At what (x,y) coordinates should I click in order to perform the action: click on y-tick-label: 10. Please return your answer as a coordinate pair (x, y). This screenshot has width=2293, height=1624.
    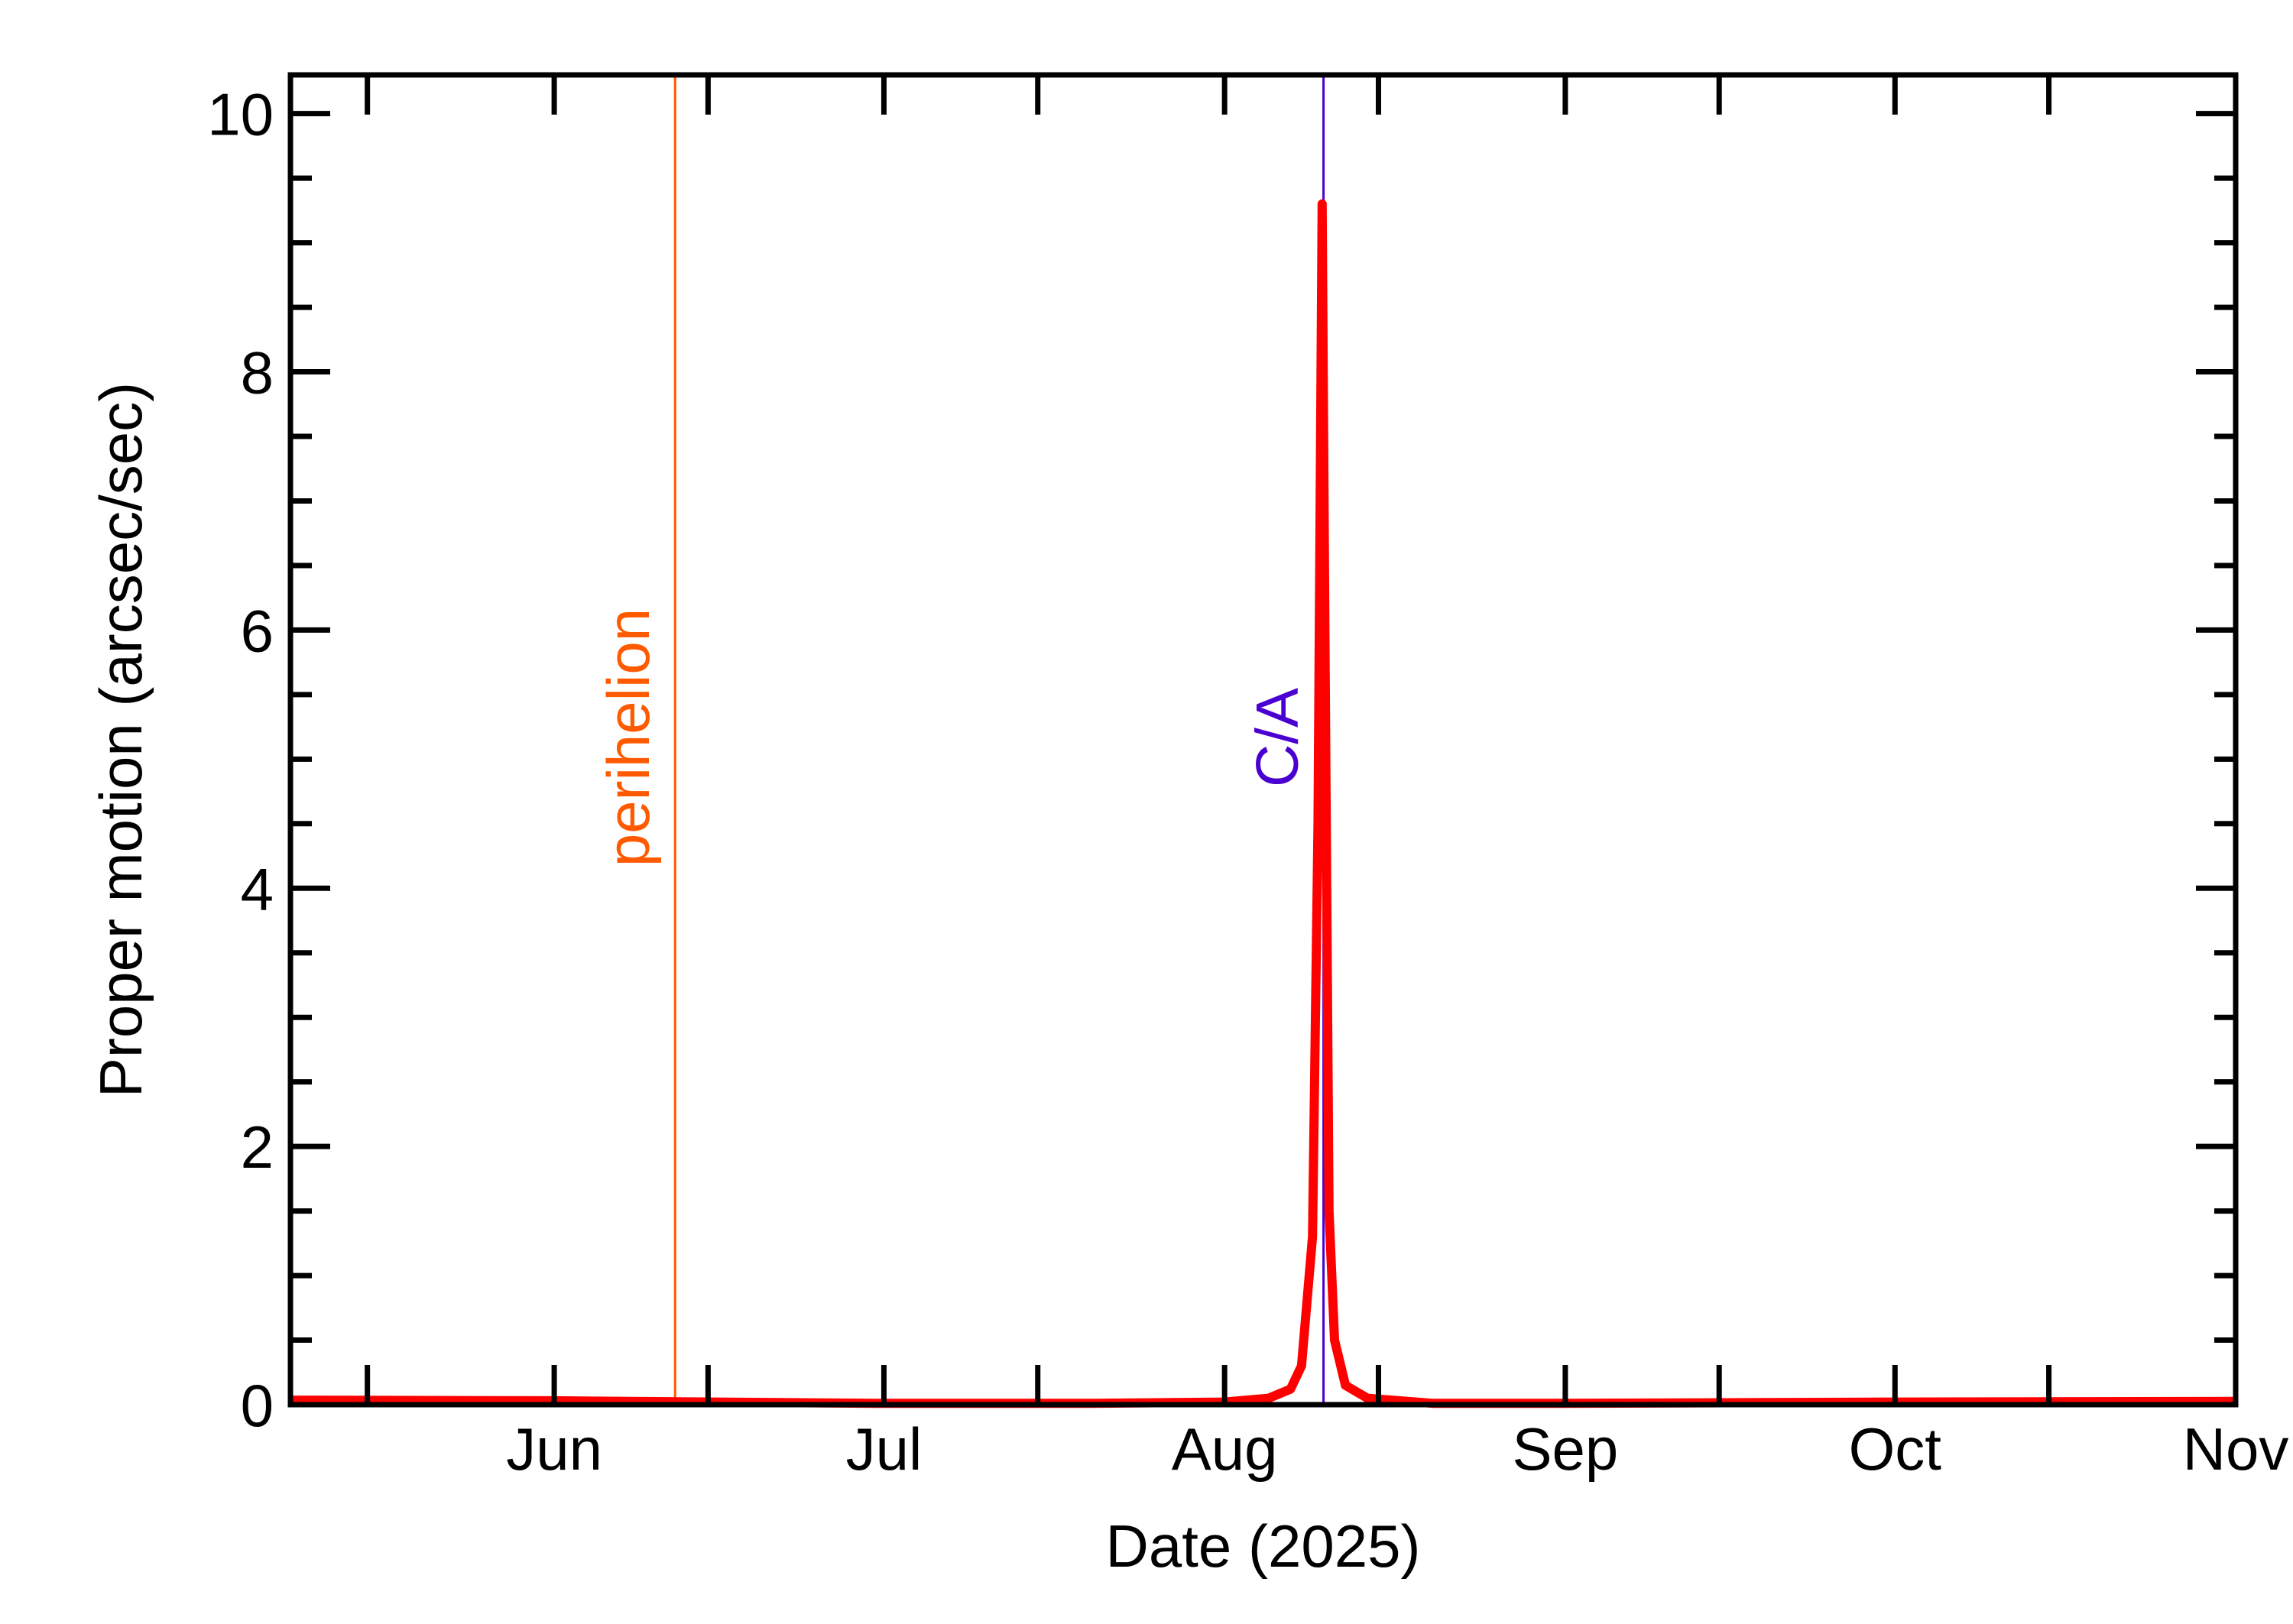
    Looking at the image, I should click on (241, 114).